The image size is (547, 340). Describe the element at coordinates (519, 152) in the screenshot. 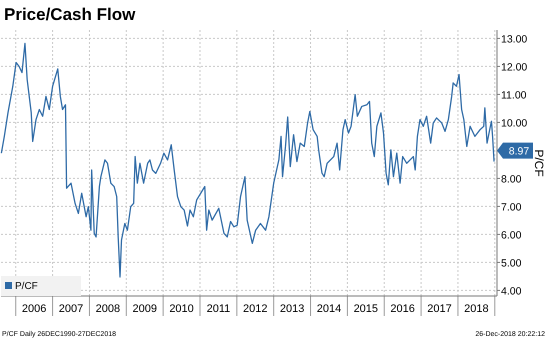

I see `text: 8.97` at that location.